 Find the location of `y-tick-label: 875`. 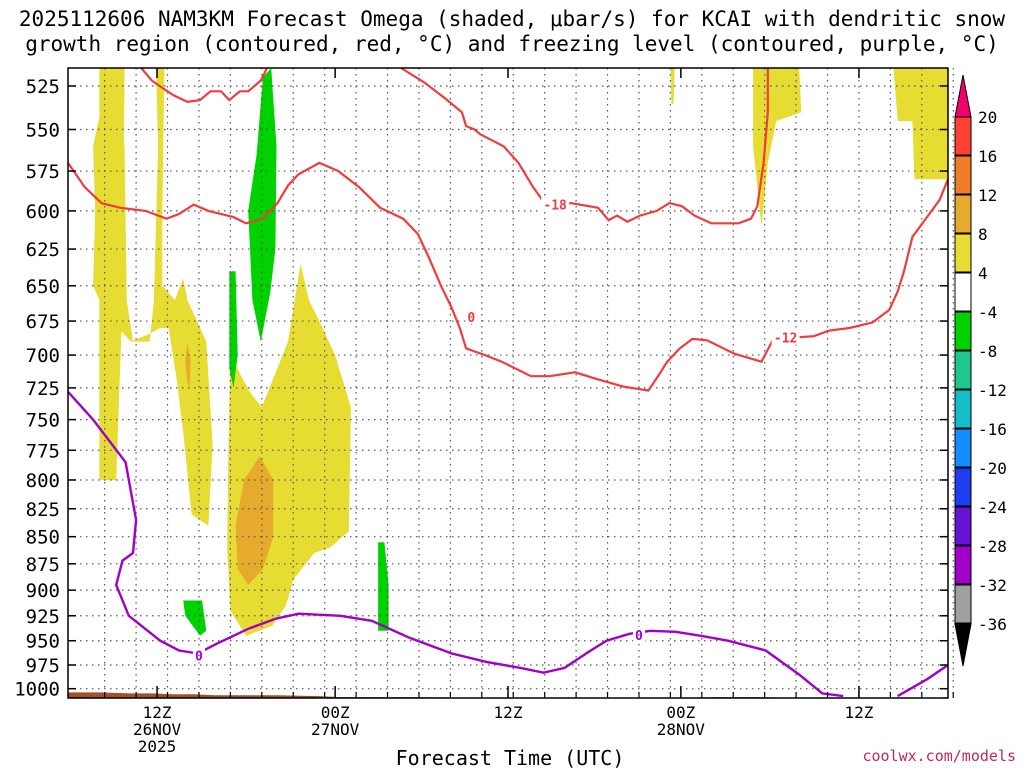

y-tick-label: 875 is located at coordinates (43, 565).